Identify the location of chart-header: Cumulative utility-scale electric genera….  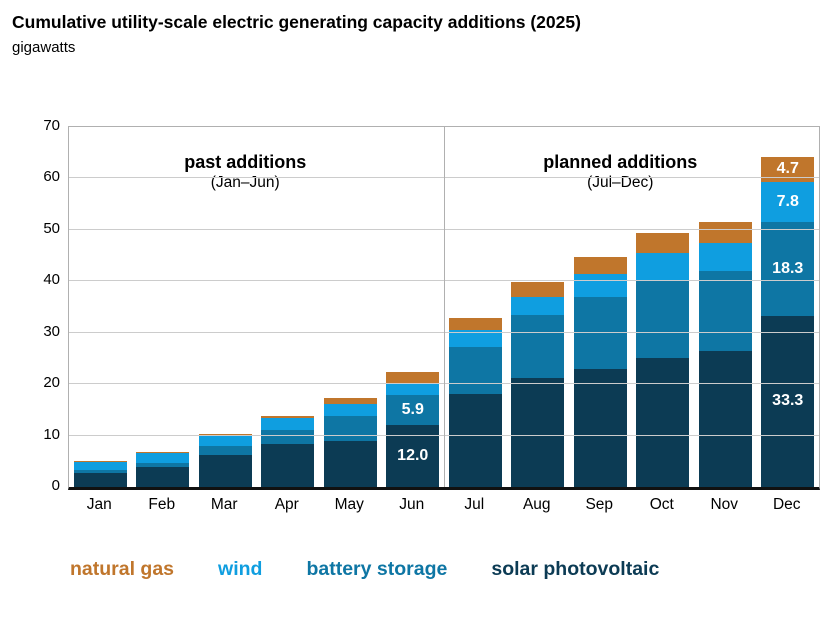
(412, 34).